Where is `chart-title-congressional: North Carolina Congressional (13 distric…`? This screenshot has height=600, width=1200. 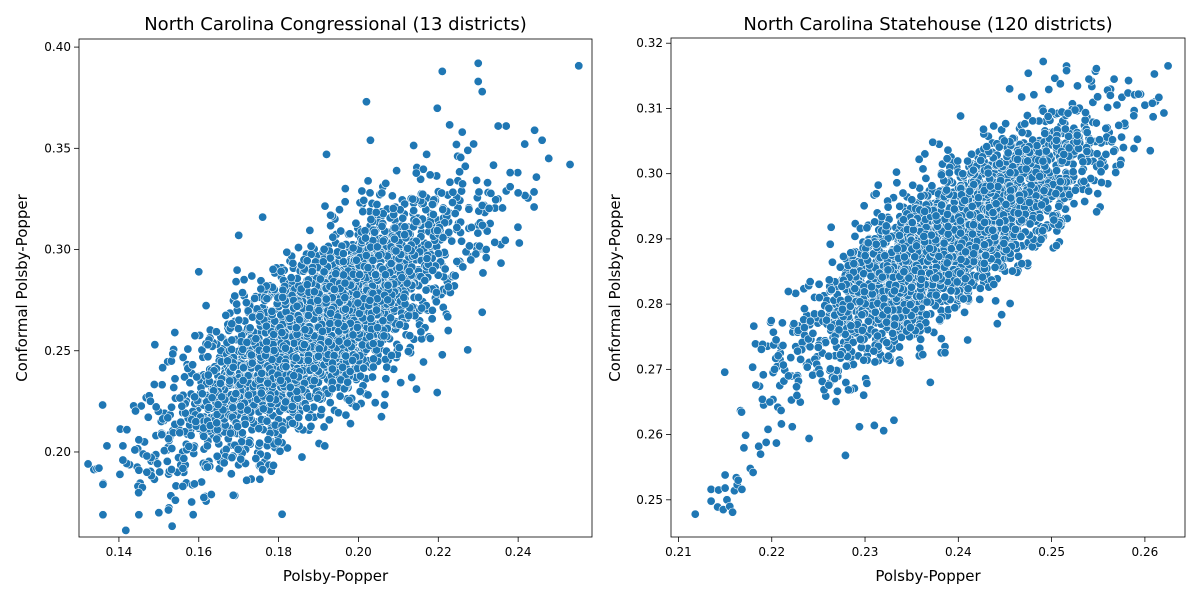 chart-title-congressional: North Carolina Congressional (13 distric… is located at coordinates (335, 24).